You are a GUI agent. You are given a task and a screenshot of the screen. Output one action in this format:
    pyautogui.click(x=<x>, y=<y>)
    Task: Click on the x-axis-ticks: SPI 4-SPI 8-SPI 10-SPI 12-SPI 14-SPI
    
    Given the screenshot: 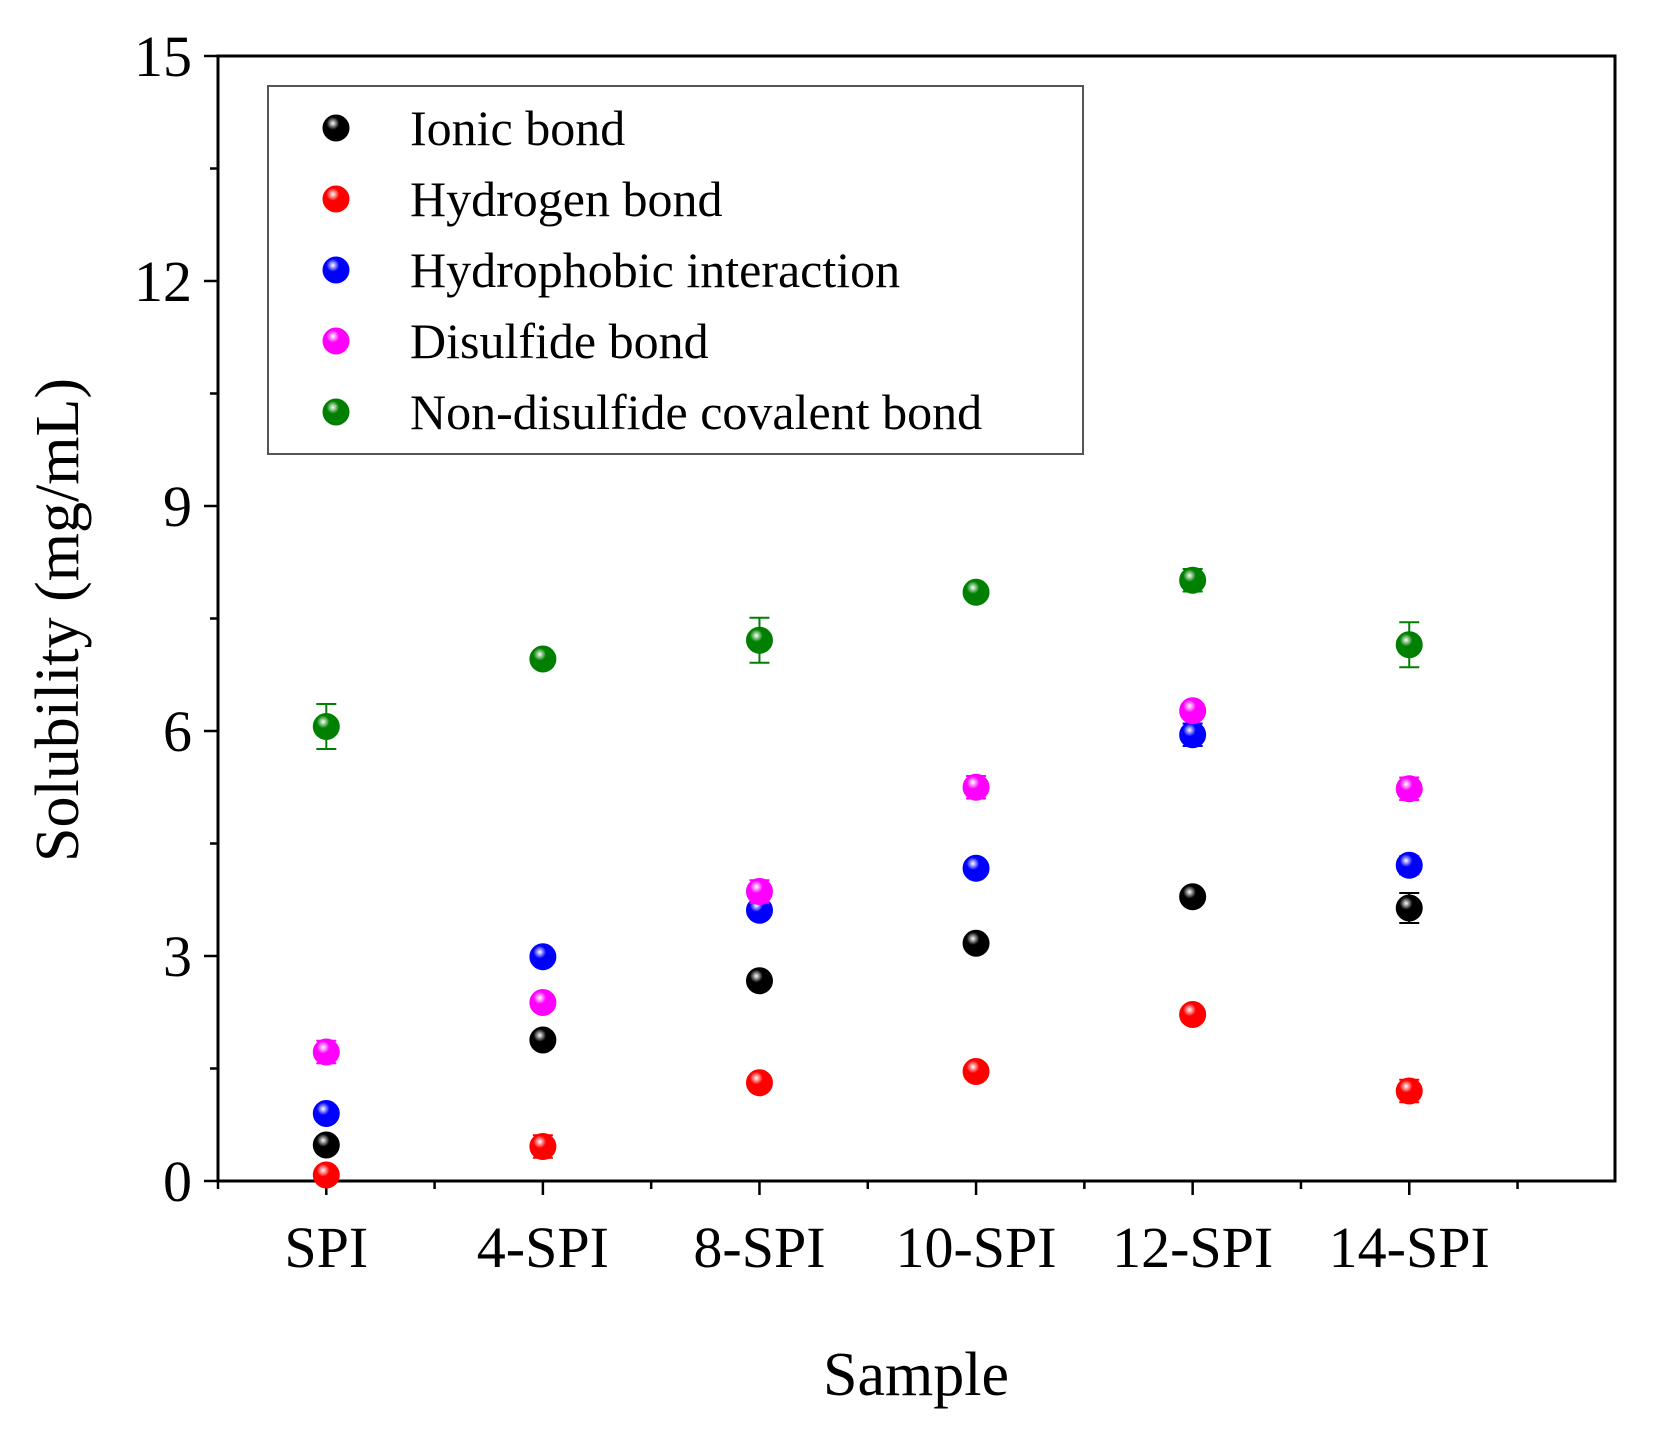 What is the action you would take?
    pyautogui.click(x=867, y=1230)
    